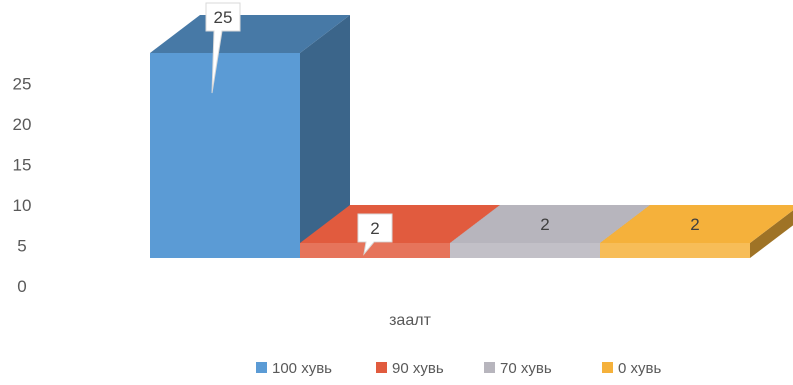 The height and width of the screenshot is (385, 793). Describe the element at coordinates (223, 17) in the screenshot. I see `data-label: 25` at that location.